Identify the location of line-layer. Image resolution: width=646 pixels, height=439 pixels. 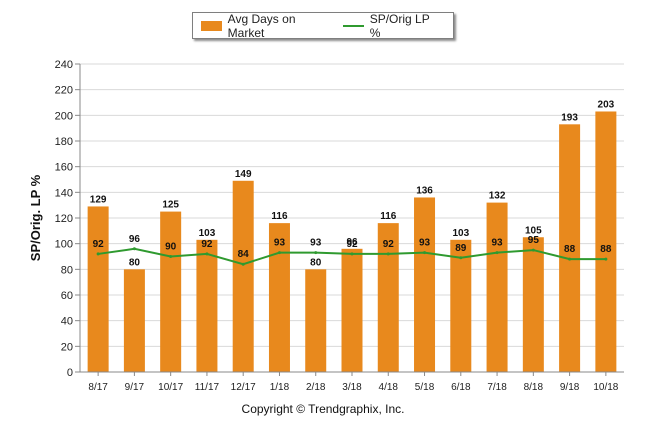
(352, 256).